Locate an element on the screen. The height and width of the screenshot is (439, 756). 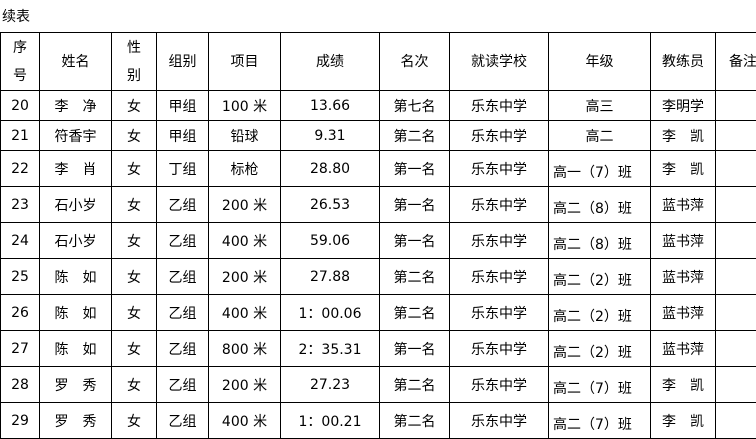
cell-grade: 高一（7）班 is located at coordinates (600, 169).